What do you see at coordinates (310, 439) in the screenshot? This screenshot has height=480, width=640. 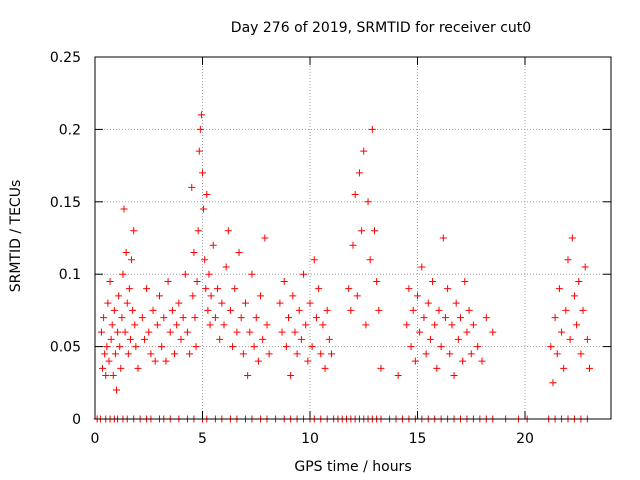 I see `x-tick-label: 10` at bounding box center [310, 439].